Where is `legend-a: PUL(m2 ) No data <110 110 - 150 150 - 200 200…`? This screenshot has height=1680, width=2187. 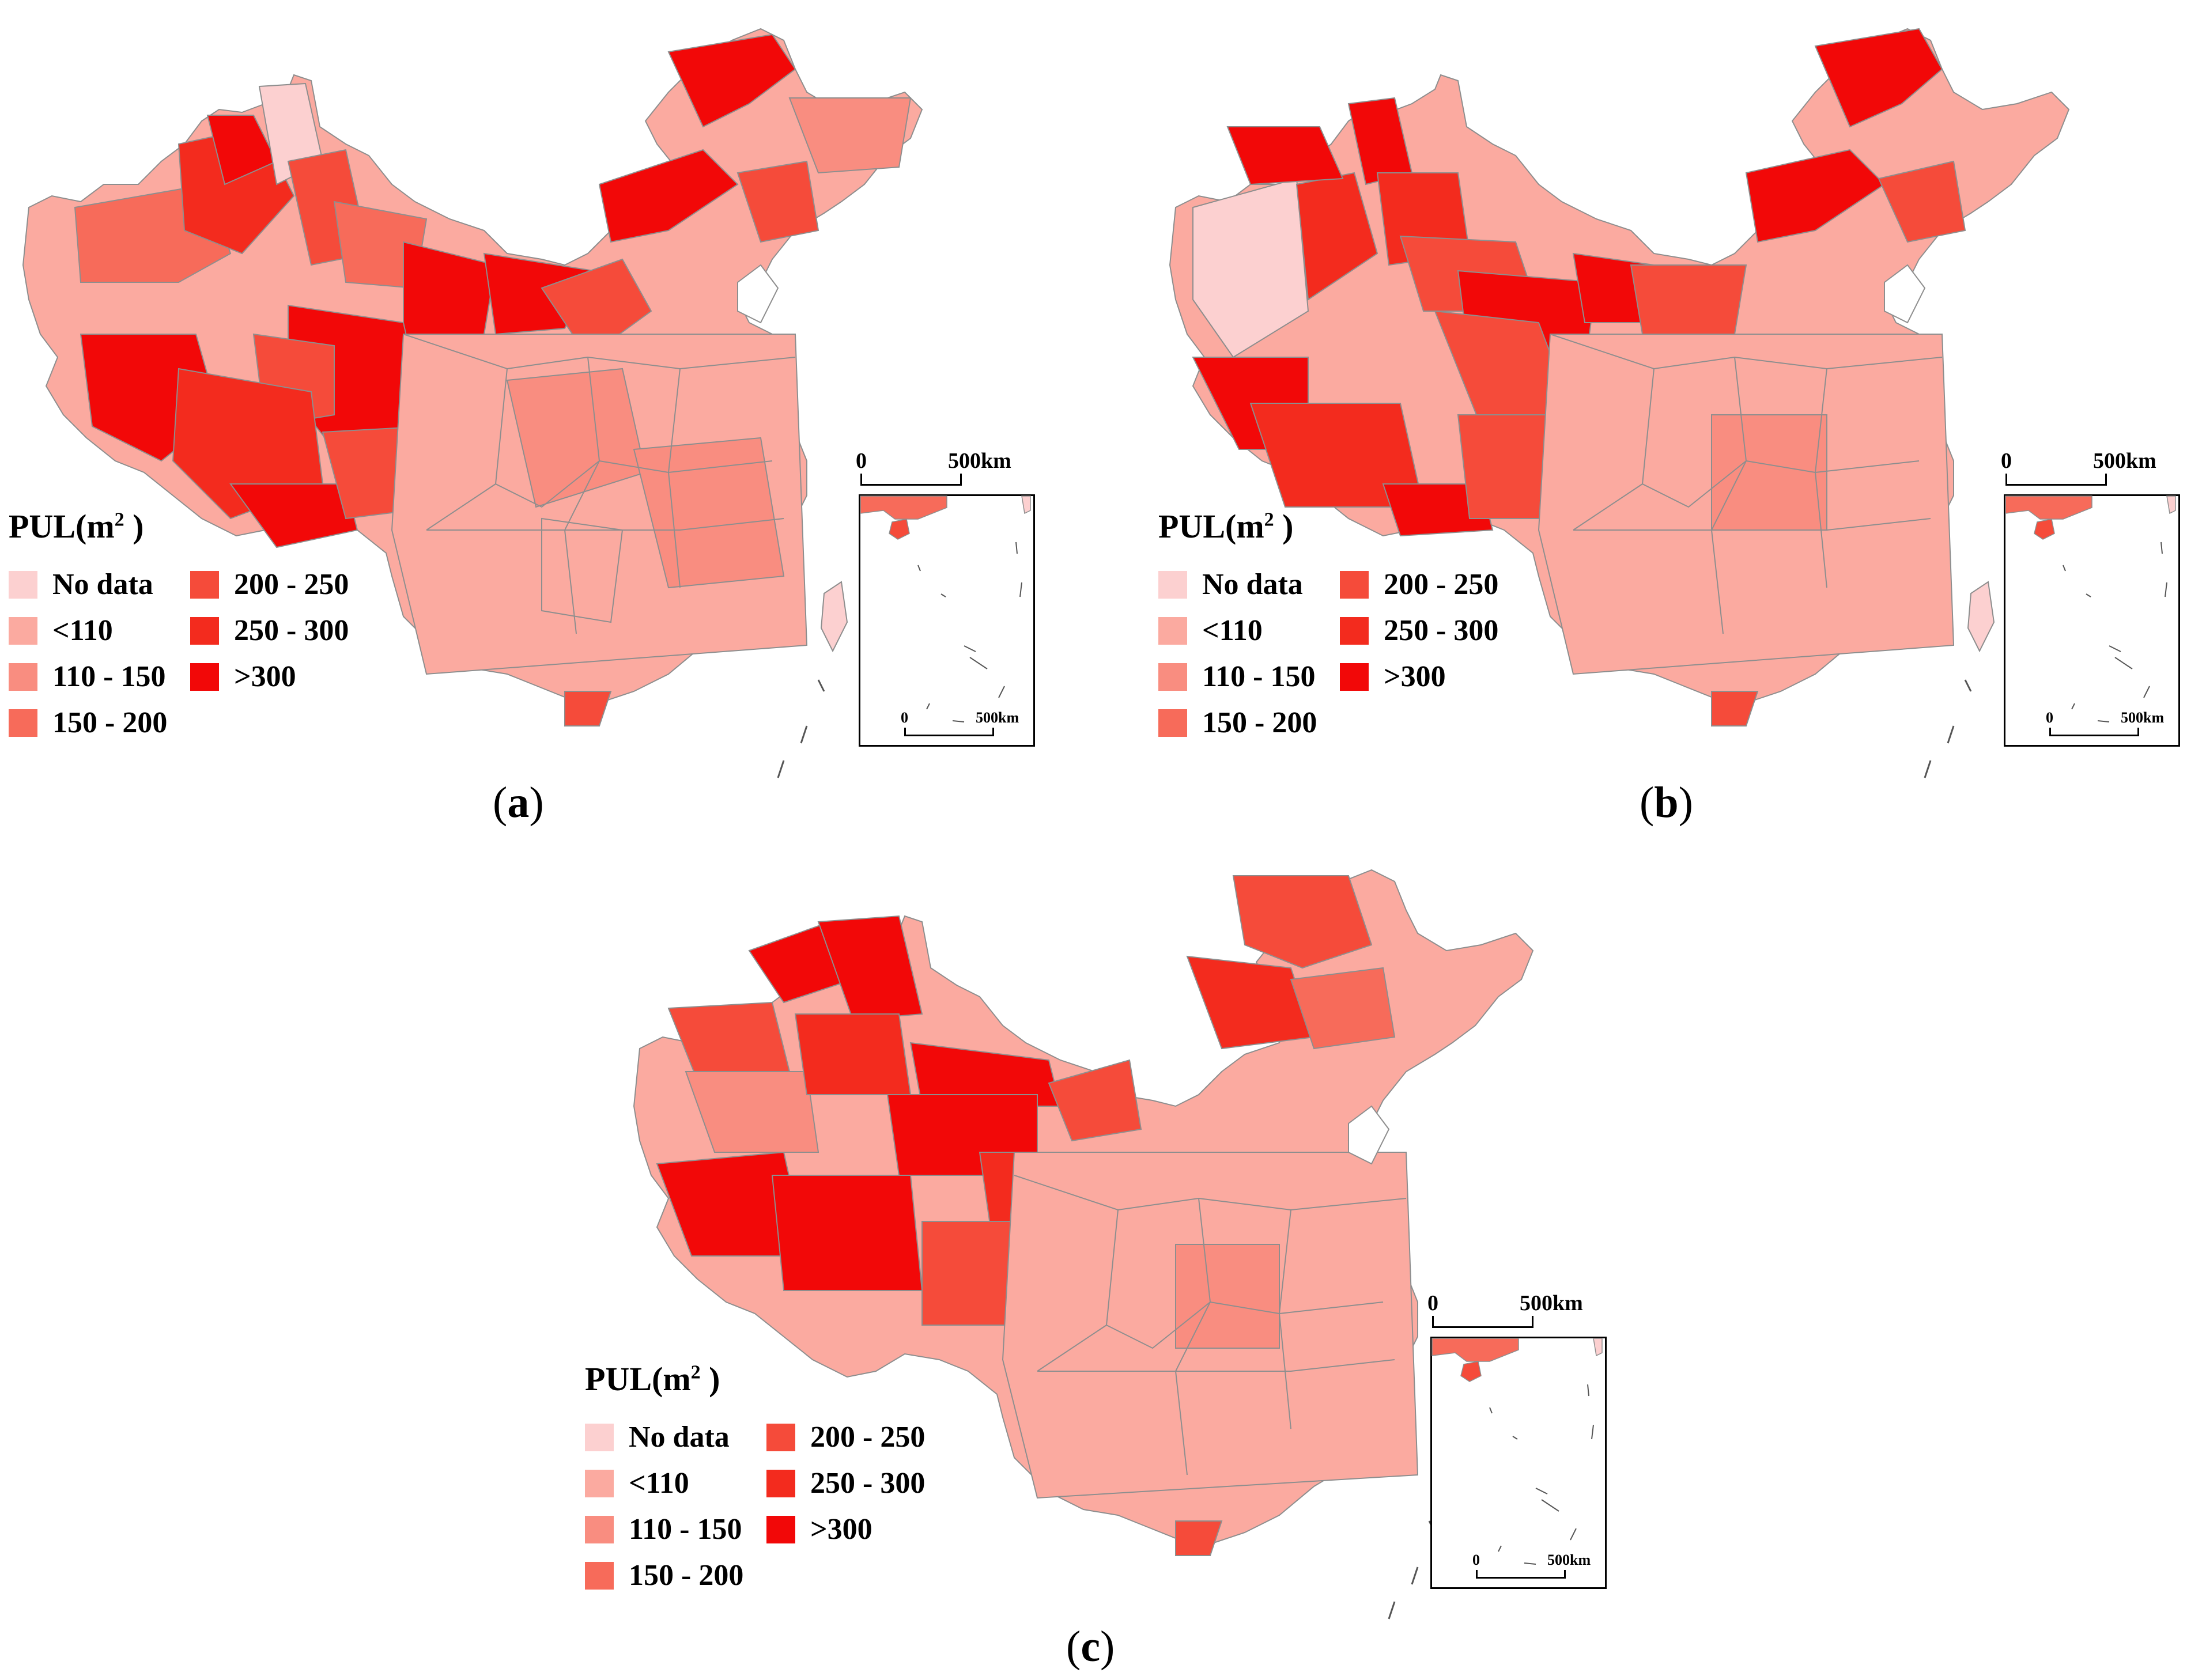 legend-a: PUL(m2 ) No data <110 110 - 150 150 - 200 200… is located at coordinates (210, 628).